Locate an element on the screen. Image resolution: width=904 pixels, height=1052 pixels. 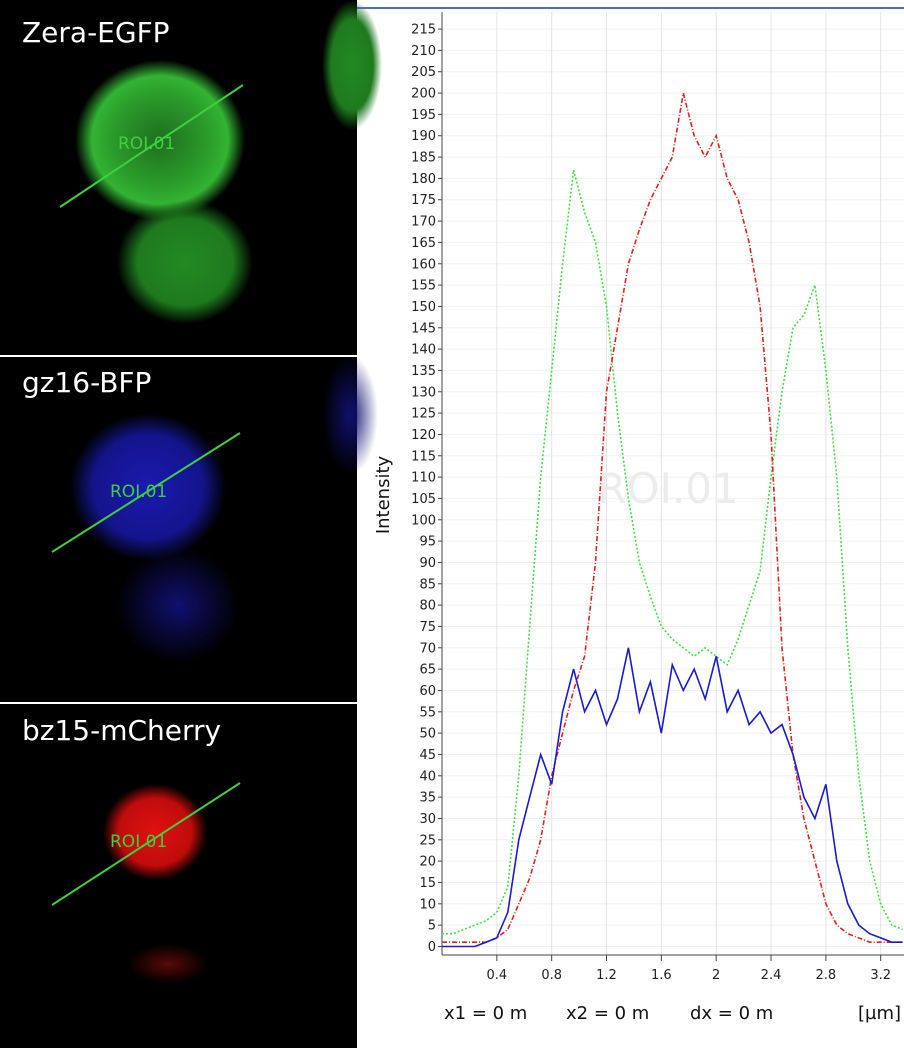
y-tick-label: 115 is located at coordinates (423, 456).